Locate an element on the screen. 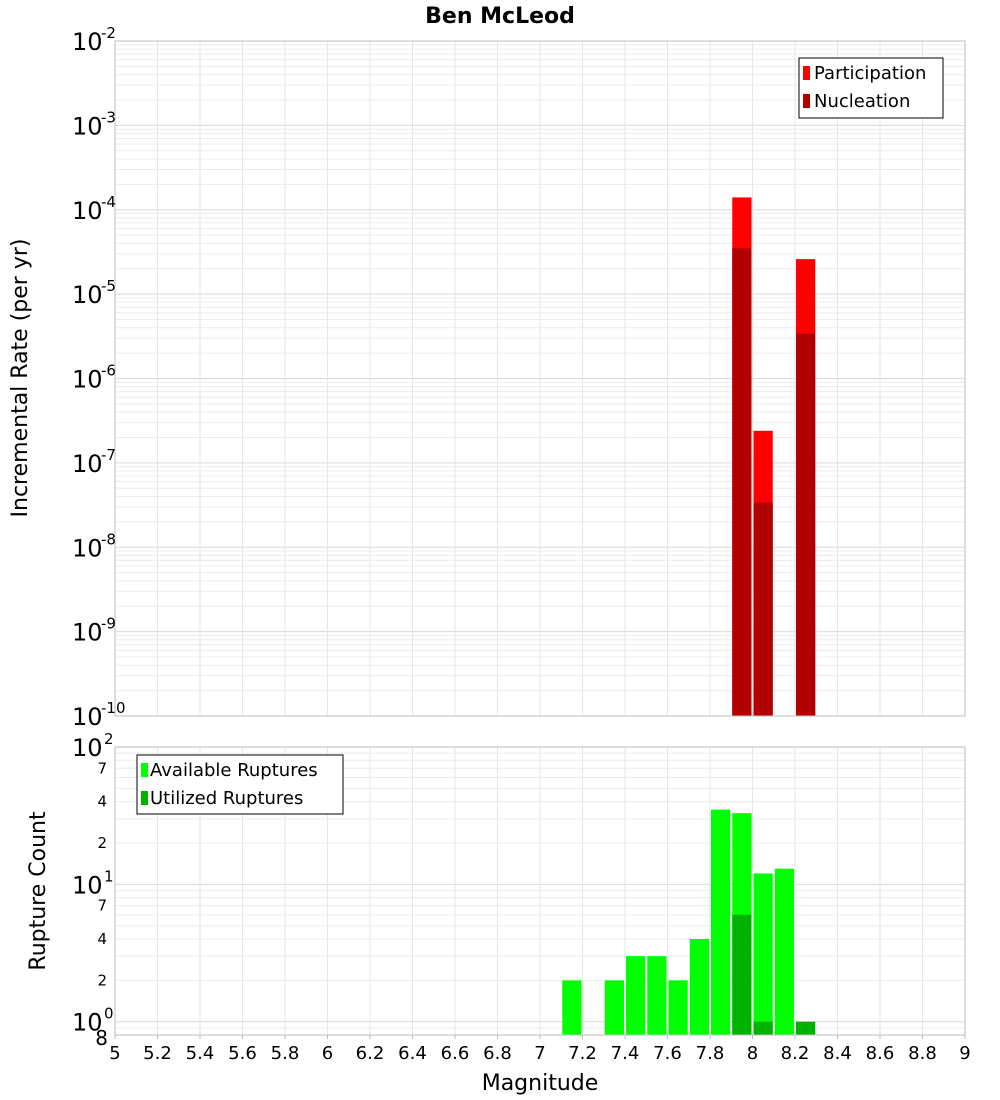  bar-nucleation-7.95 is located at coordinates (742, 482).